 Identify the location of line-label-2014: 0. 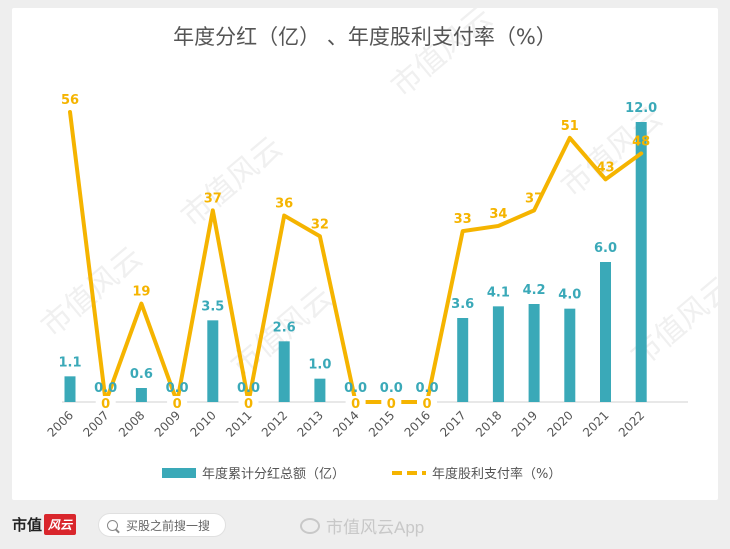
(355, 404).